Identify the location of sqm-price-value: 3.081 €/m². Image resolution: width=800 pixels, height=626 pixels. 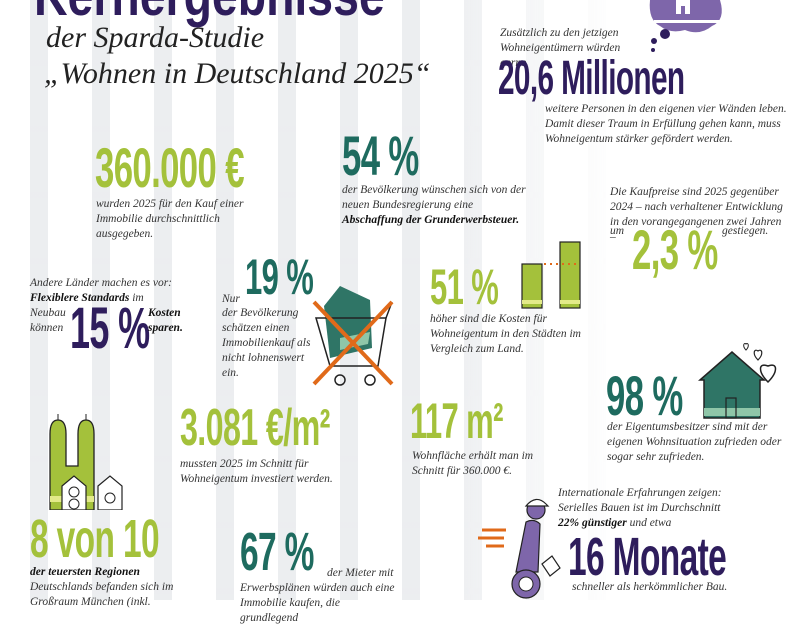
(255, 428).